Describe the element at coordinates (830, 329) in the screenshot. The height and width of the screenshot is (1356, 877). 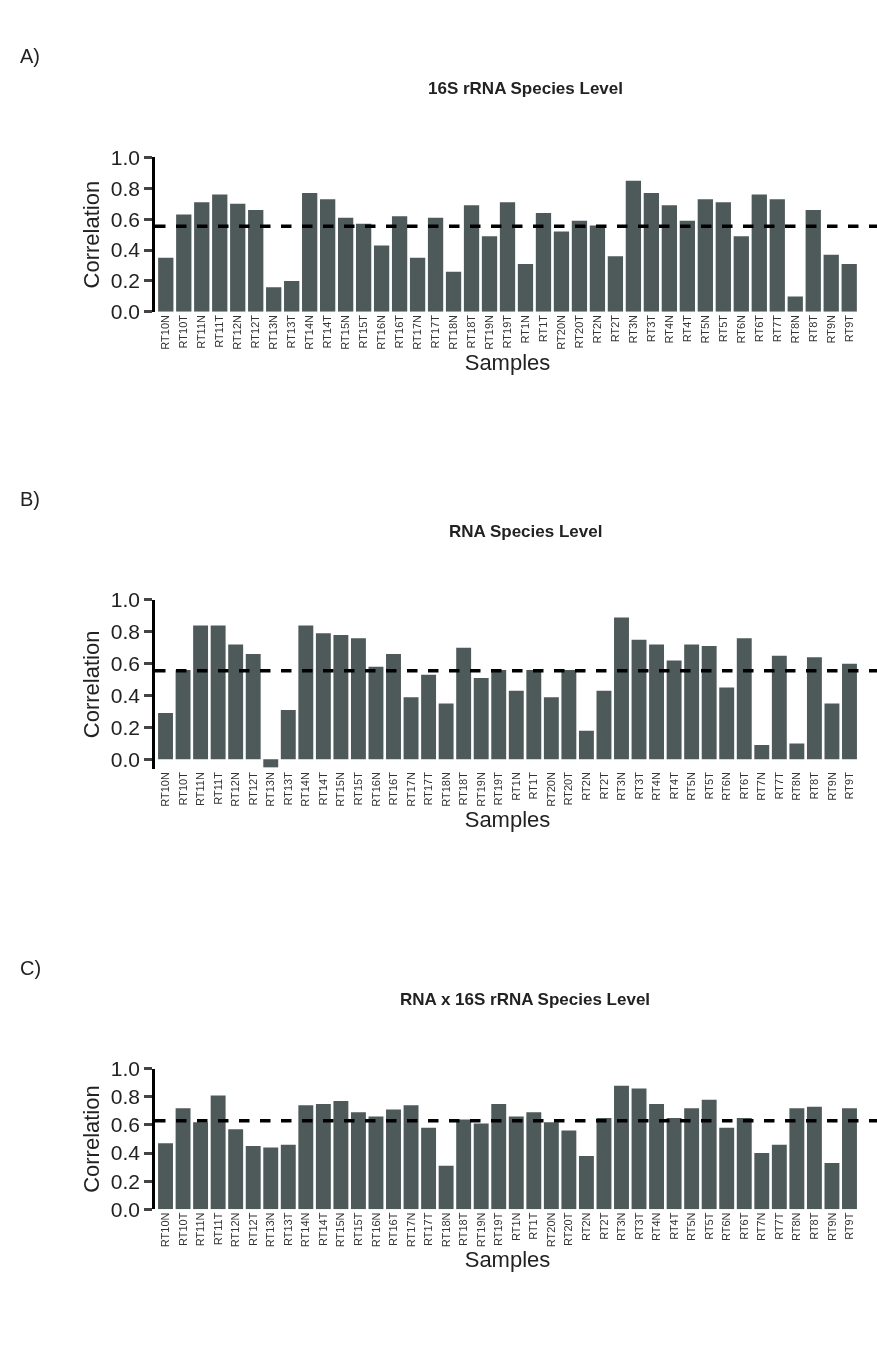
I see `x-tick-label: RT9N` at that location.